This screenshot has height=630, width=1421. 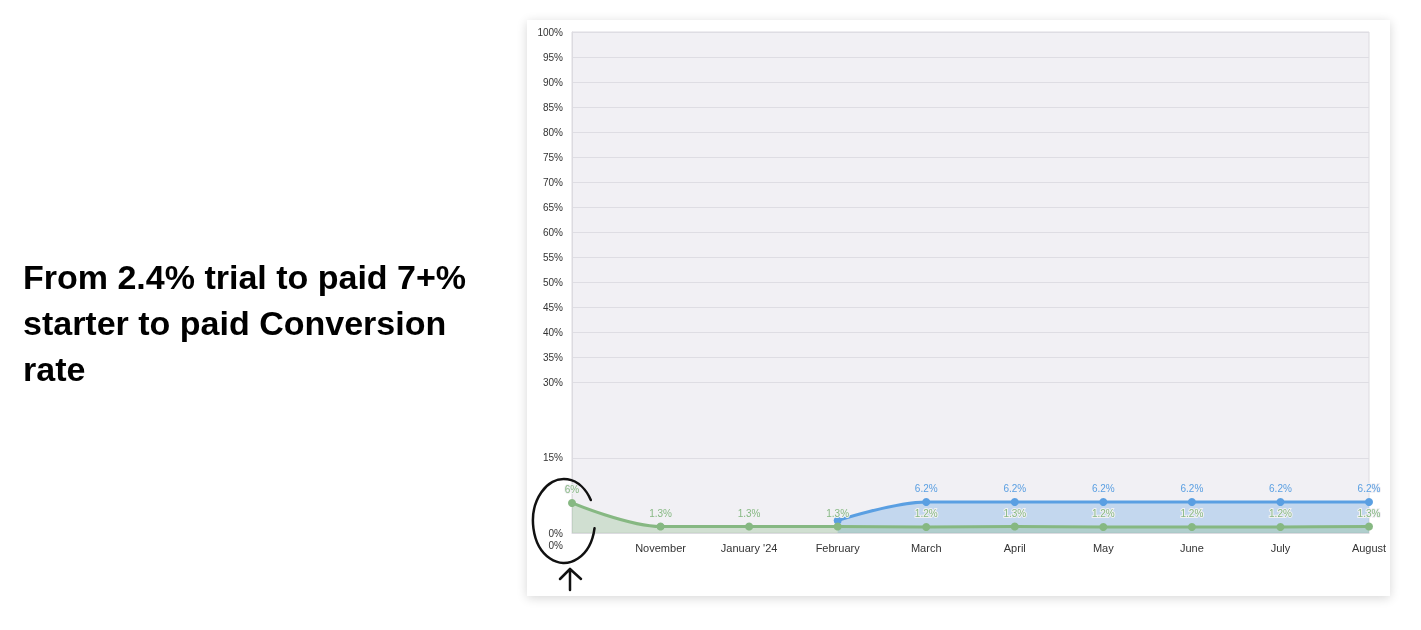 What do you see at coordinates (553, 282) in the screenshot?
I see `y-tick-label: 50%` at bounding box center [553, 282].